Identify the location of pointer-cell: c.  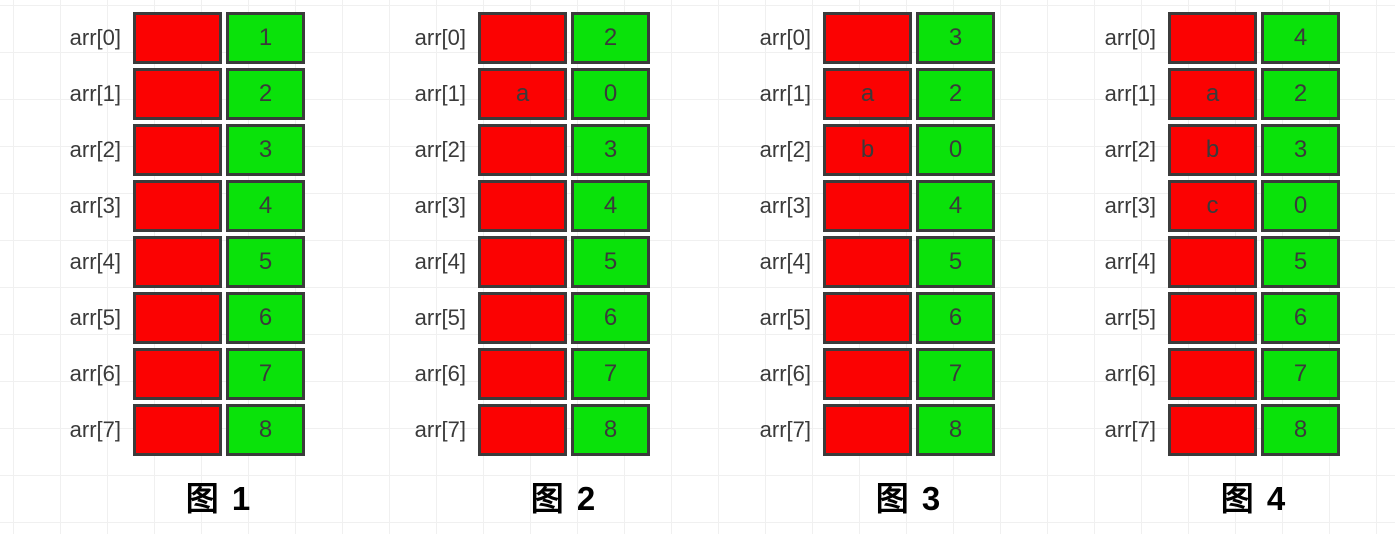
(1212, 206).